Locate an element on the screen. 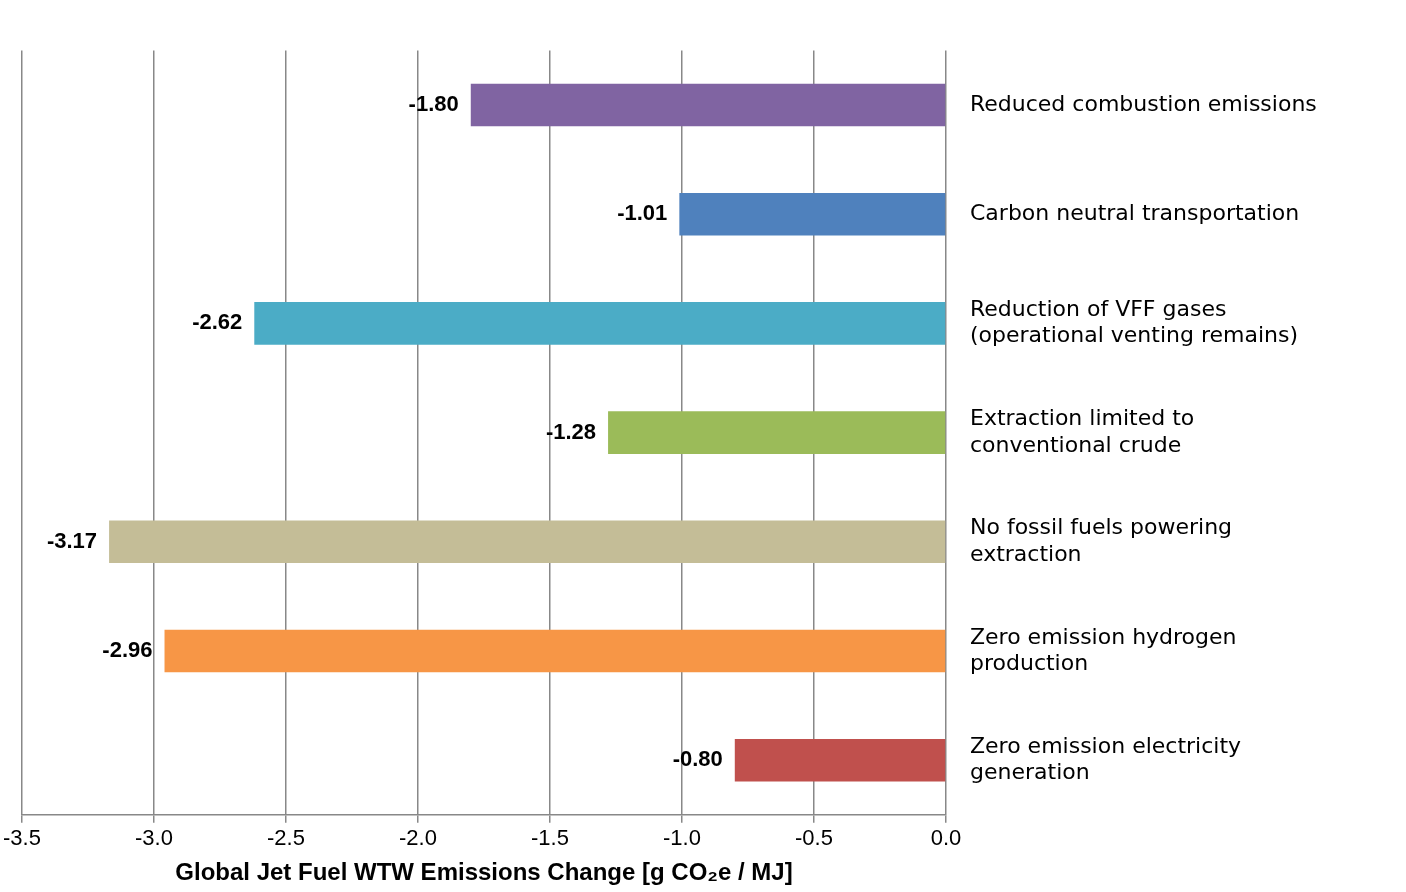  x-tick-label: -3.0 is located at coordinates (154, 838).